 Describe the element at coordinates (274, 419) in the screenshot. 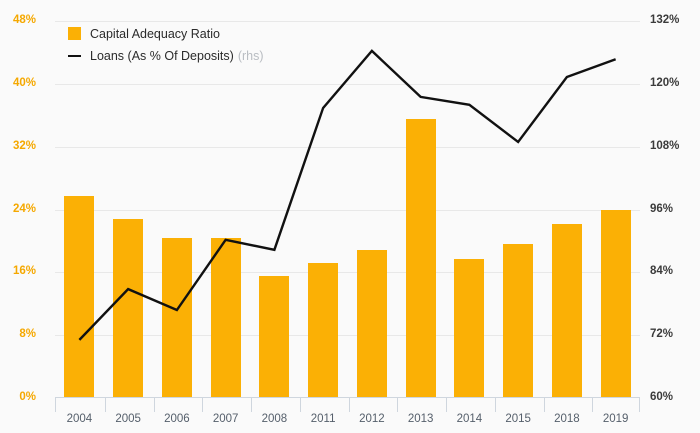

I see `x-axis-label: 2008` at that location.